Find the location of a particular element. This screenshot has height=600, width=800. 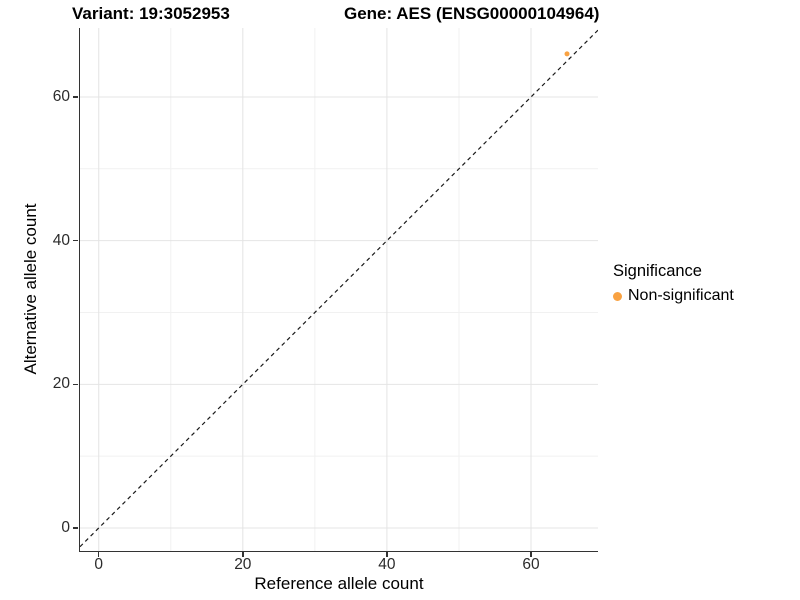

legend-point-icon is located at coordinates (617, 296).